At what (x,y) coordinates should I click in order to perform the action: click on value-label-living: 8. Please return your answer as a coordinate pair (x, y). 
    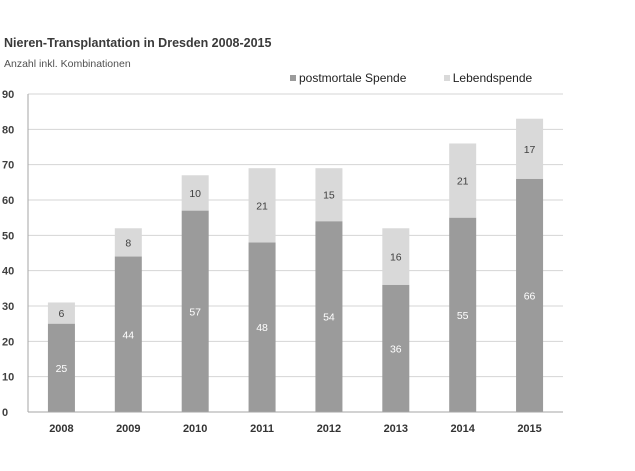
    Looking at the image, I should click on (128, 243).